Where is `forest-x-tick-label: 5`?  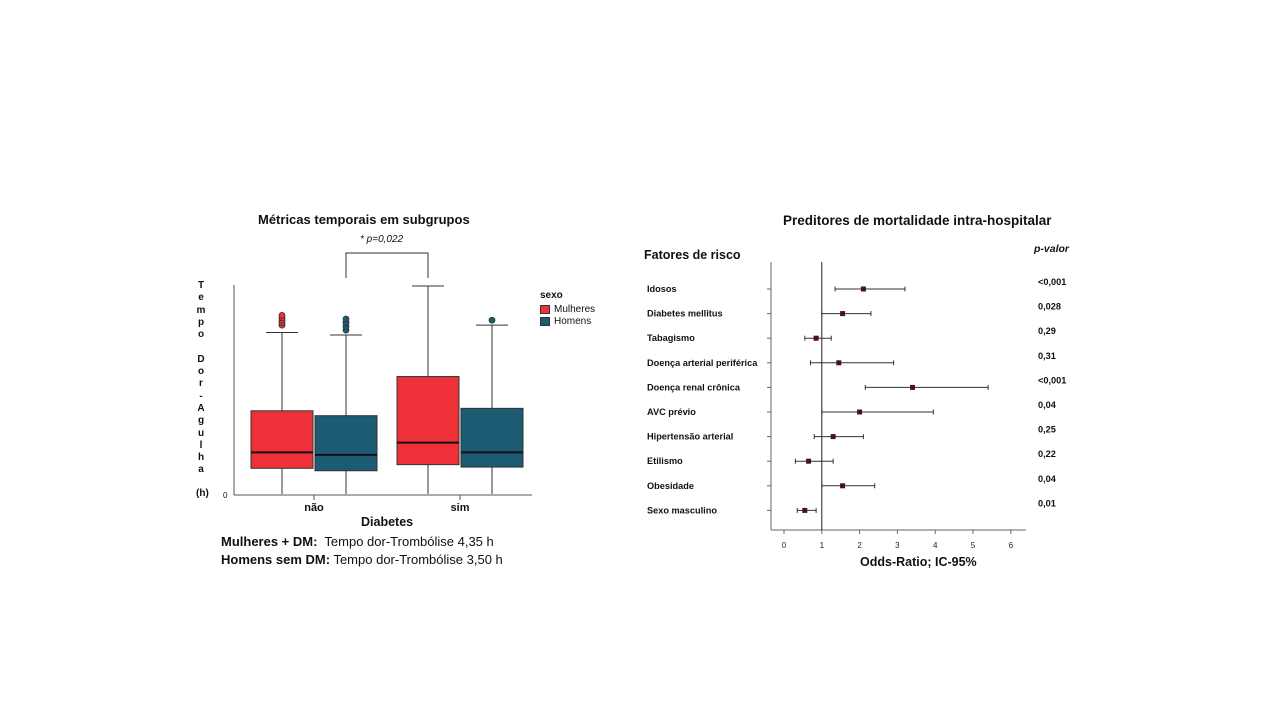 forest-x-tick-label: 5 is located at coordinates (973, 545).